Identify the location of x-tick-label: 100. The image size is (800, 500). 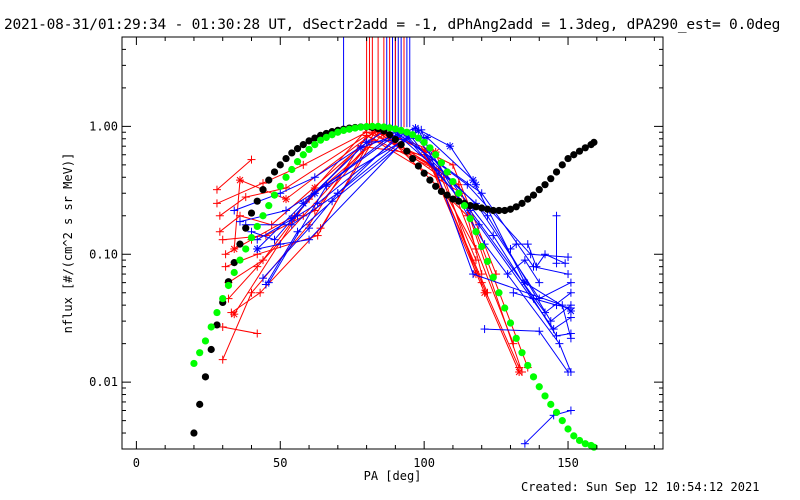
(424, 463).